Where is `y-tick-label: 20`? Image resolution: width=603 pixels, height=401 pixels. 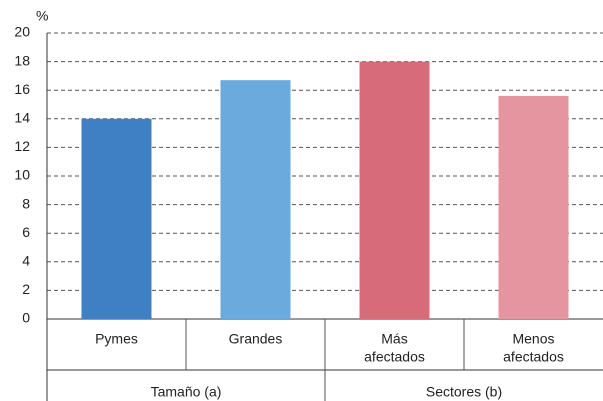 y-tick-label: 20 is located at coordinates (22, 32).